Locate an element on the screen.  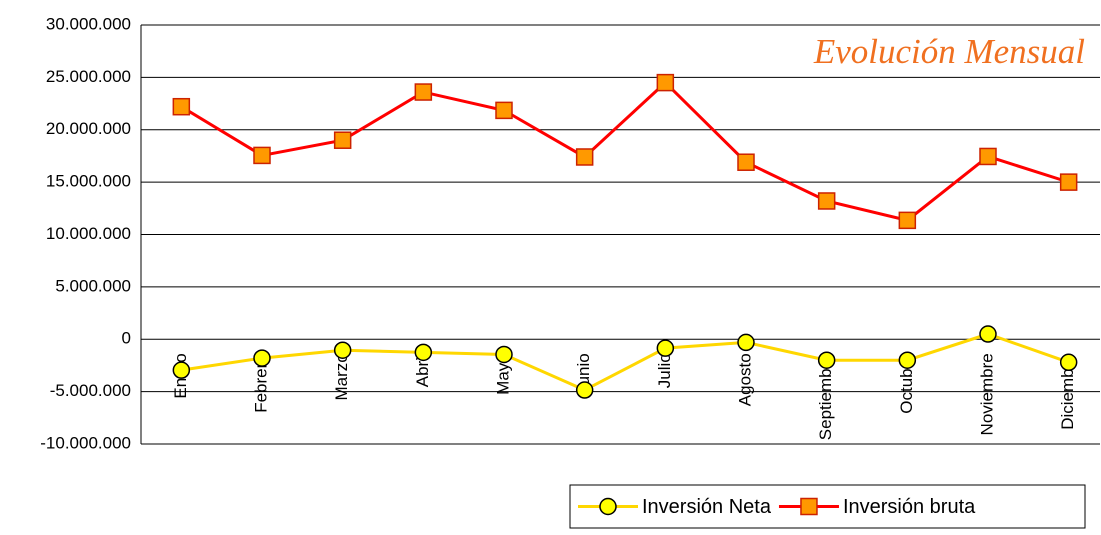
y-tick-label: 20.000.000 is located at coordinates (88, 128).